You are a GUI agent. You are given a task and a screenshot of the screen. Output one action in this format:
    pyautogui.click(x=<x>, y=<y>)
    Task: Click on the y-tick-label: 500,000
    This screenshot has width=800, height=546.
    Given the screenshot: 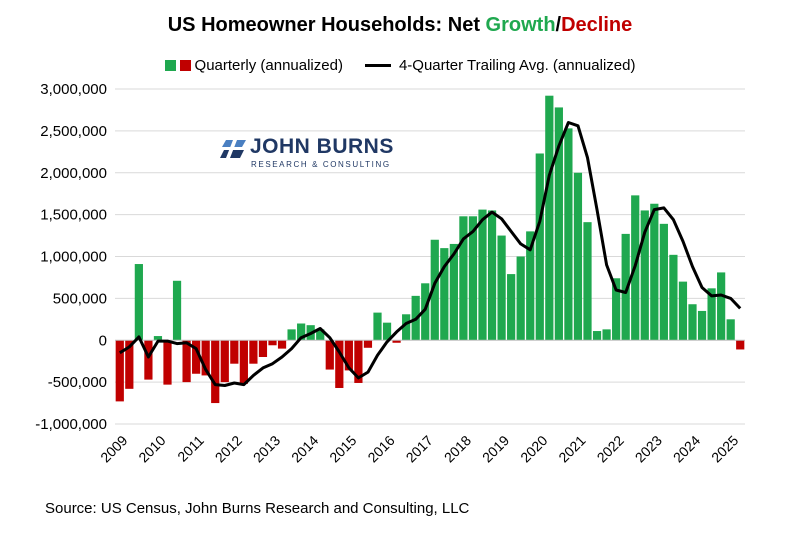 What is the action you would take?
    pyautogui.click(x=80, y=298)
    